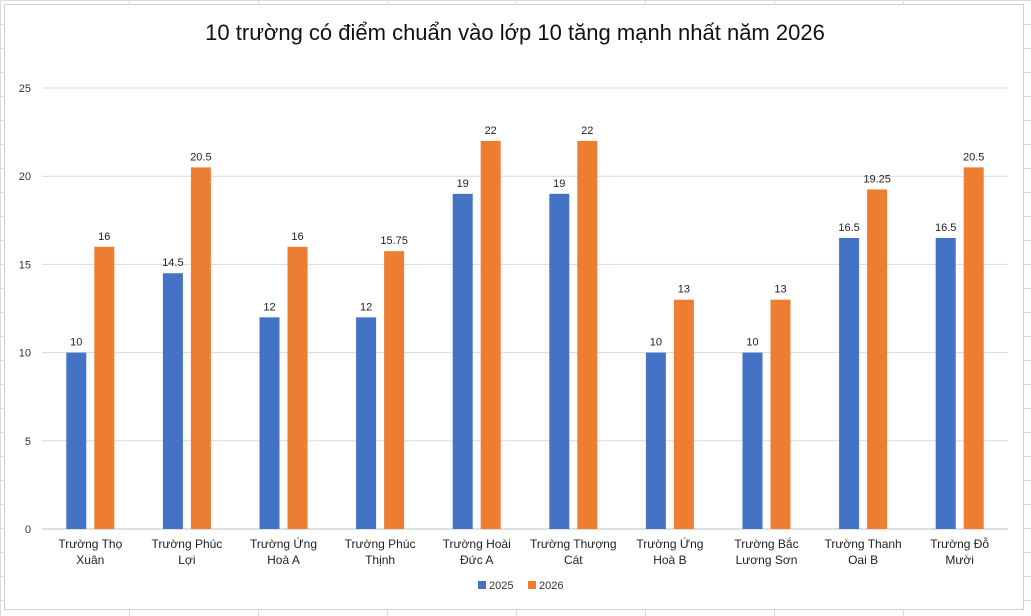 The image size is (1031, 616). I want to click on y-axis: 0 5 10 15 20 25, so click(25, 309).